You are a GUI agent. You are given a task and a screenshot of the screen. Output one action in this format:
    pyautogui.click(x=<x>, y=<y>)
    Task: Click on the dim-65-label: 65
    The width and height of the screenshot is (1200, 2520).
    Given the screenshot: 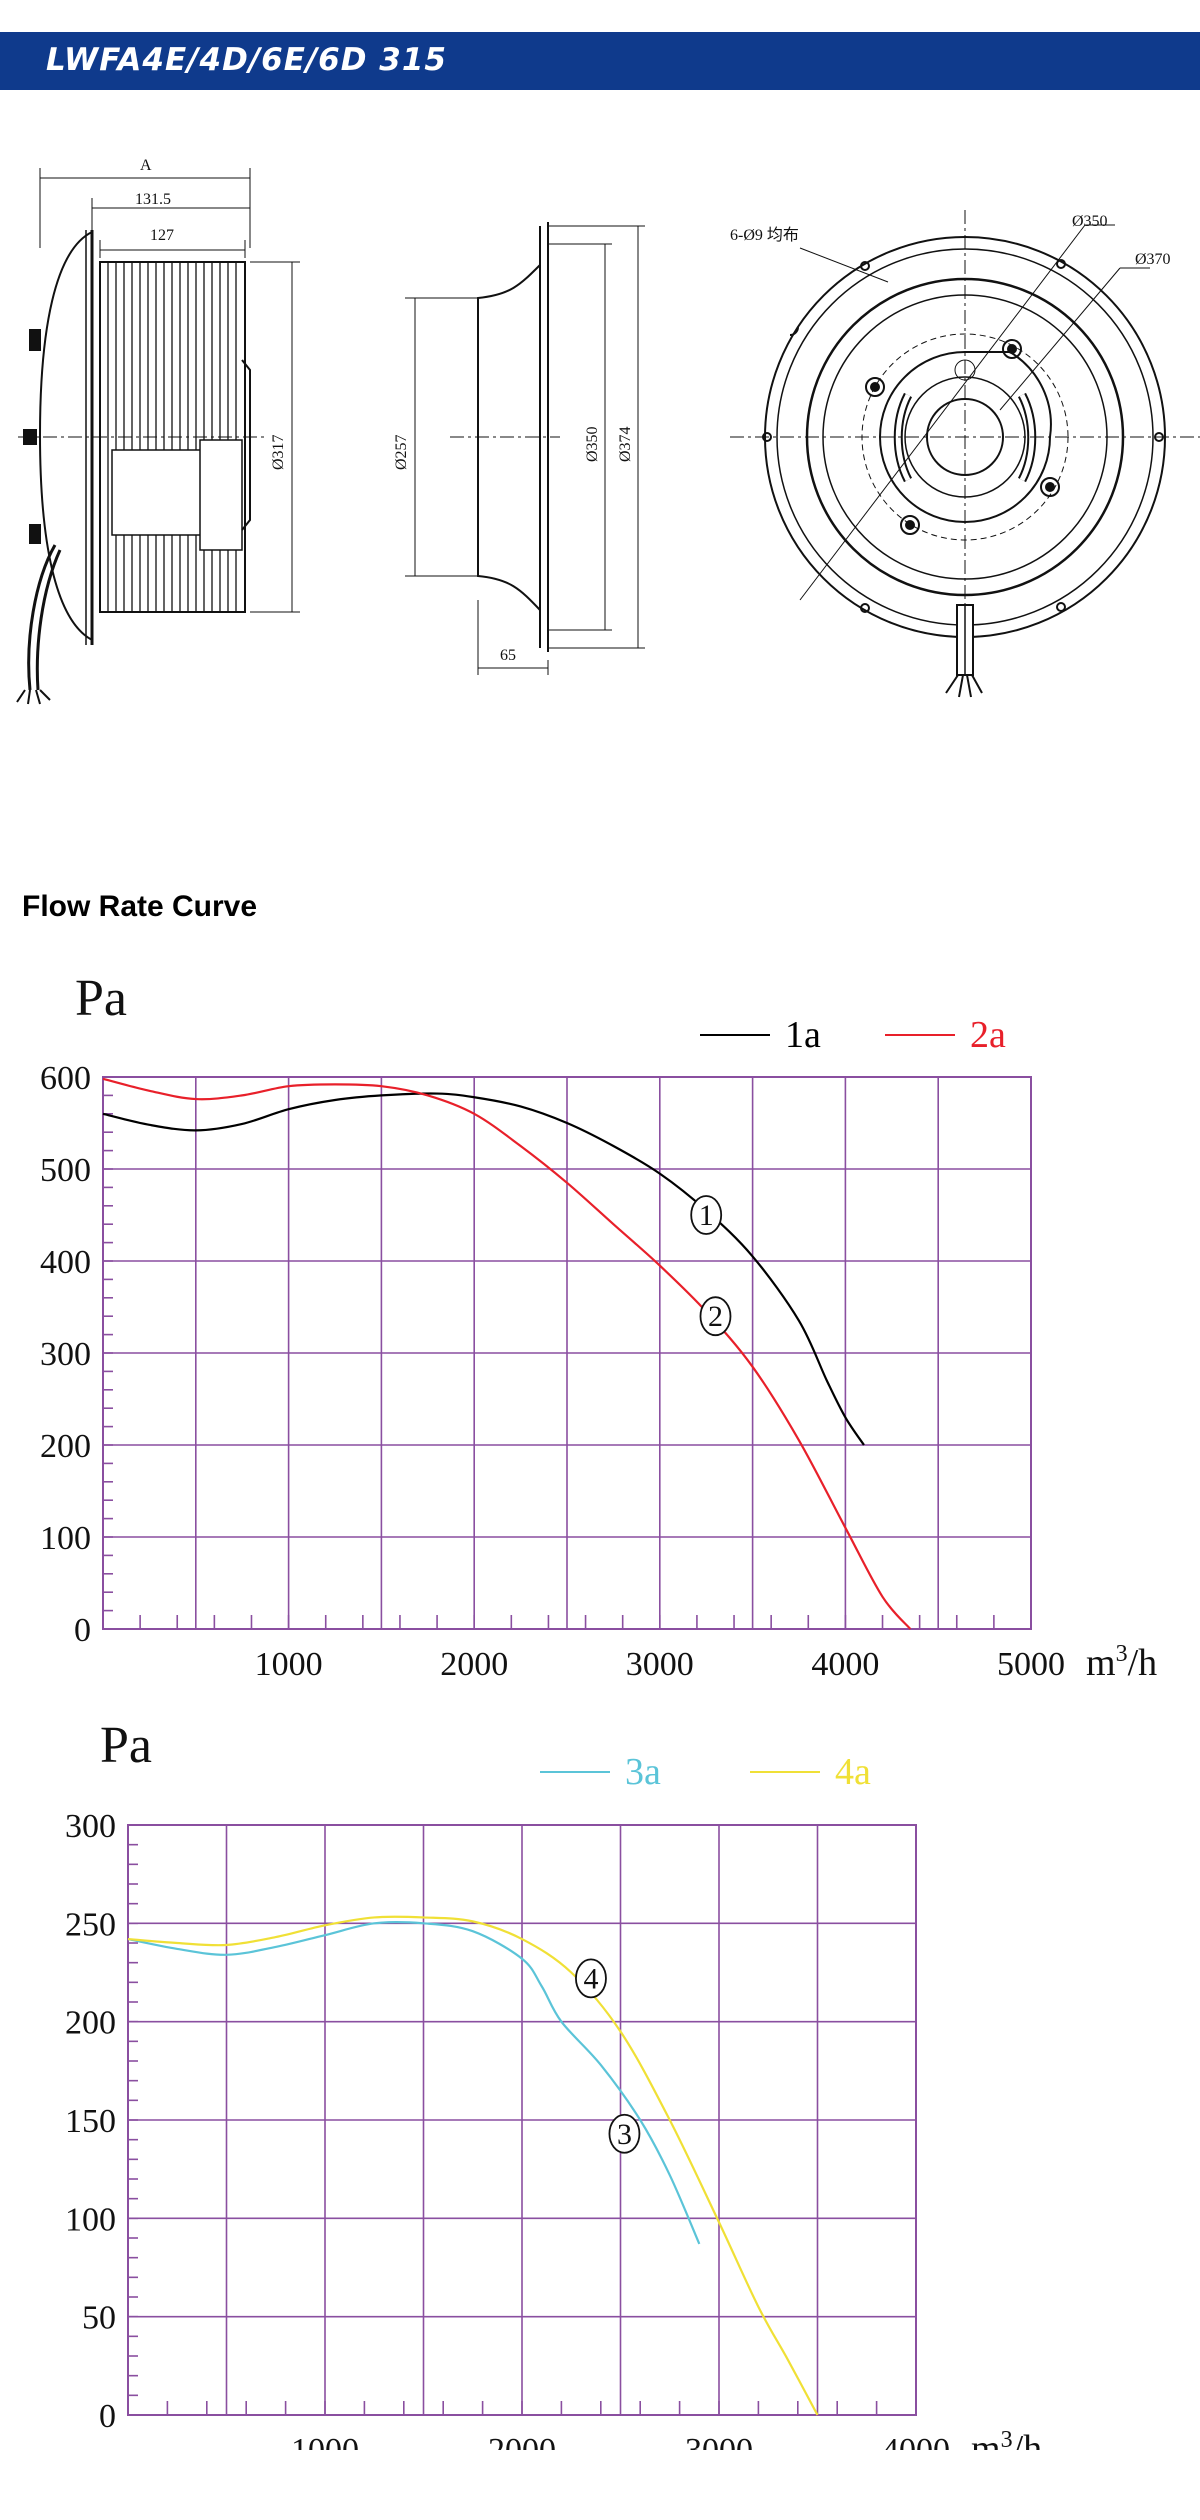 What is the action you would take?
    pyautogui.click(x=508, y=655)
    